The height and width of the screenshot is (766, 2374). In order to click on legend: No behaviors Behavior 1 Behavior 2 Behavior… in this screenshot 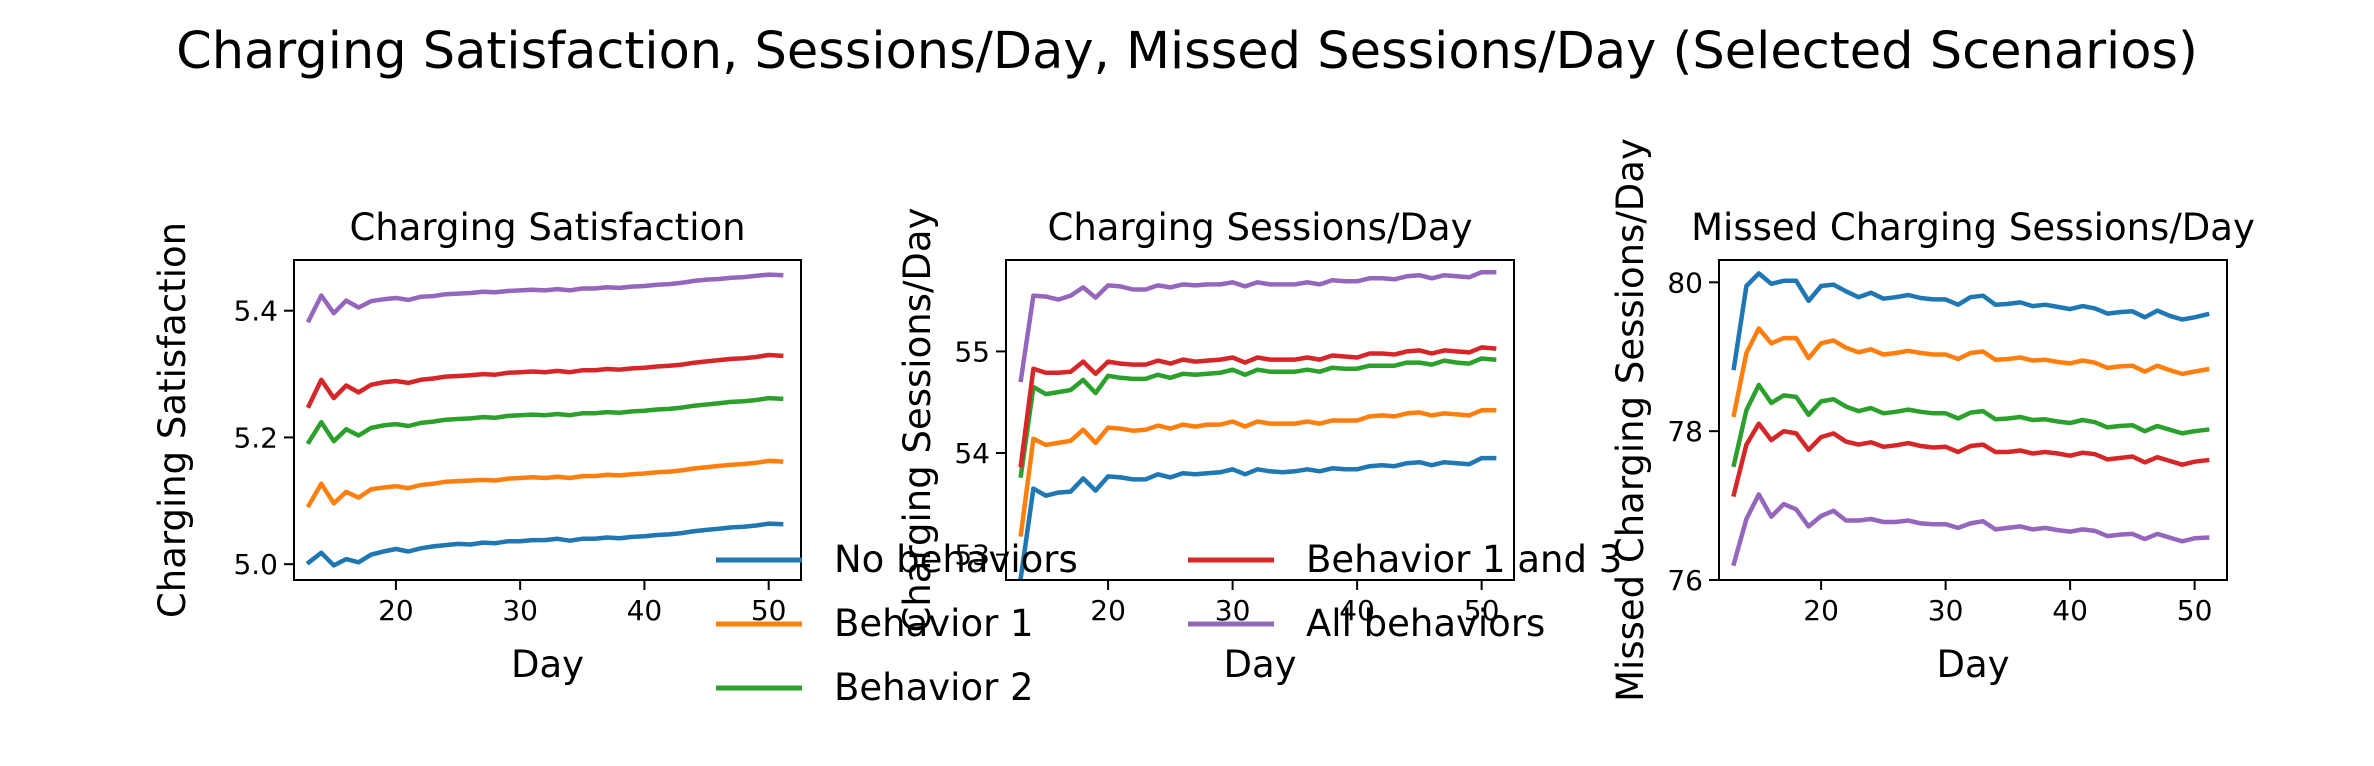, I will do `click(1169, 623)`.